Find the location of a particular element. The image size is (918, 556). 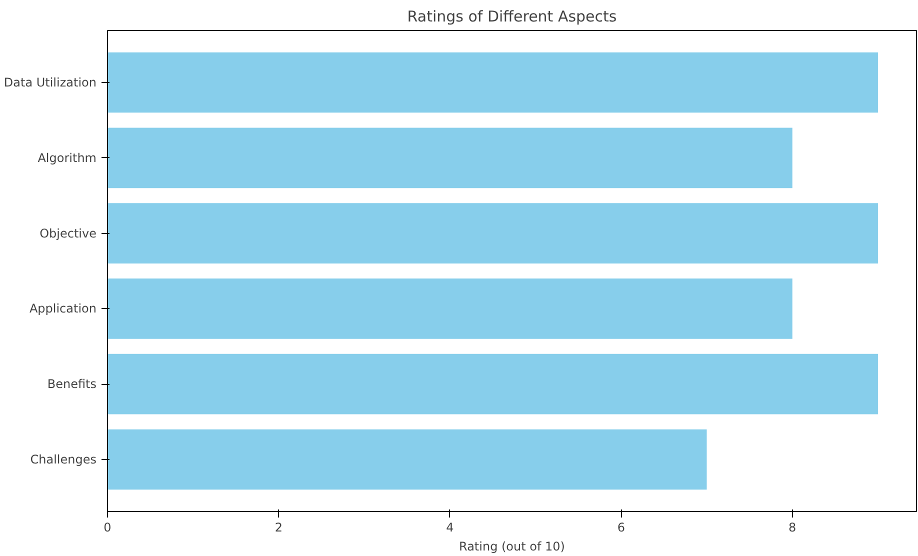

x-tick-label: 0 is located at coordinates (108, 527).